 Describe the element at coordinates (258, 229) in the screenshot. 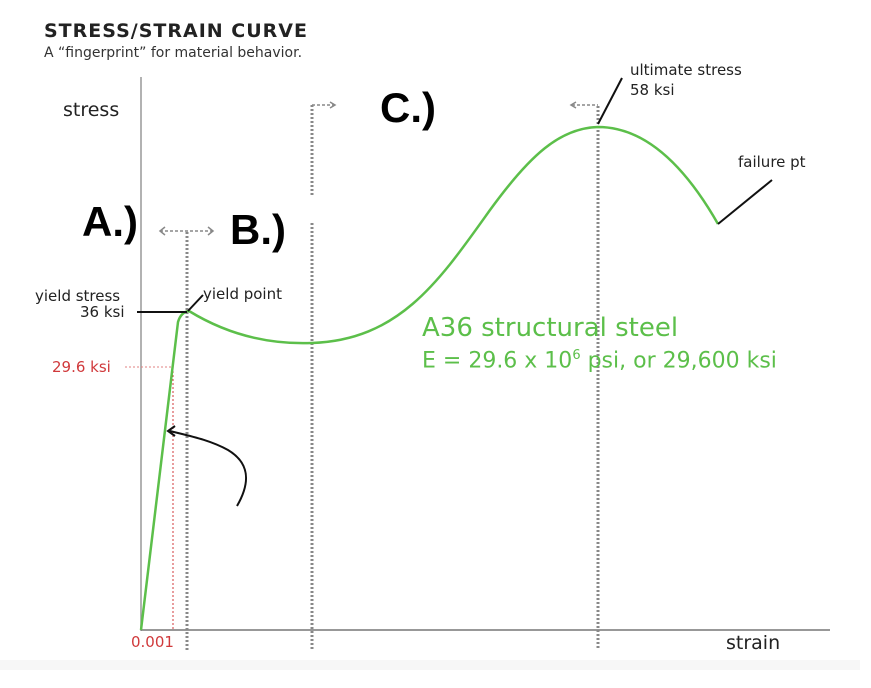

I see `region-b-label: B.)` at that location.